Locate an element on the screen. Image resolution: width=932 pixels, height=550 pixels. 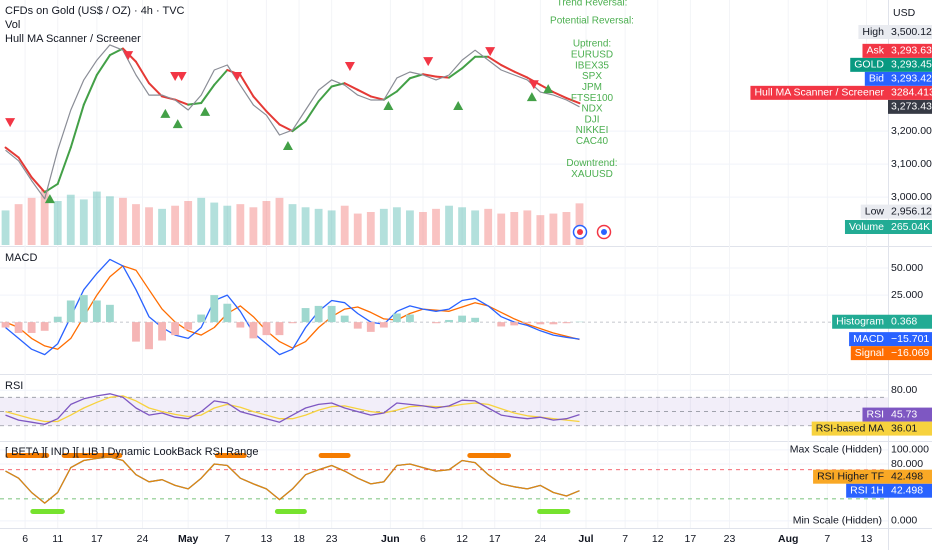
price-label-name: Signal is located at coordinates (869, 353).